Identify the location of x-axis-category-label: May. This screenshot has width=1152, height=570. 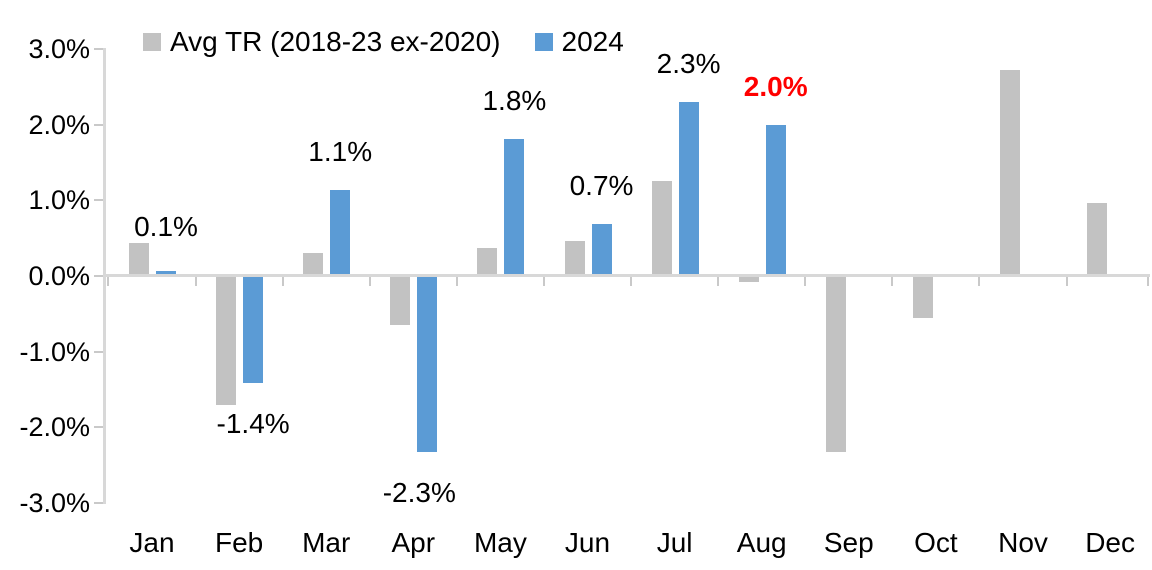
(500, 542).